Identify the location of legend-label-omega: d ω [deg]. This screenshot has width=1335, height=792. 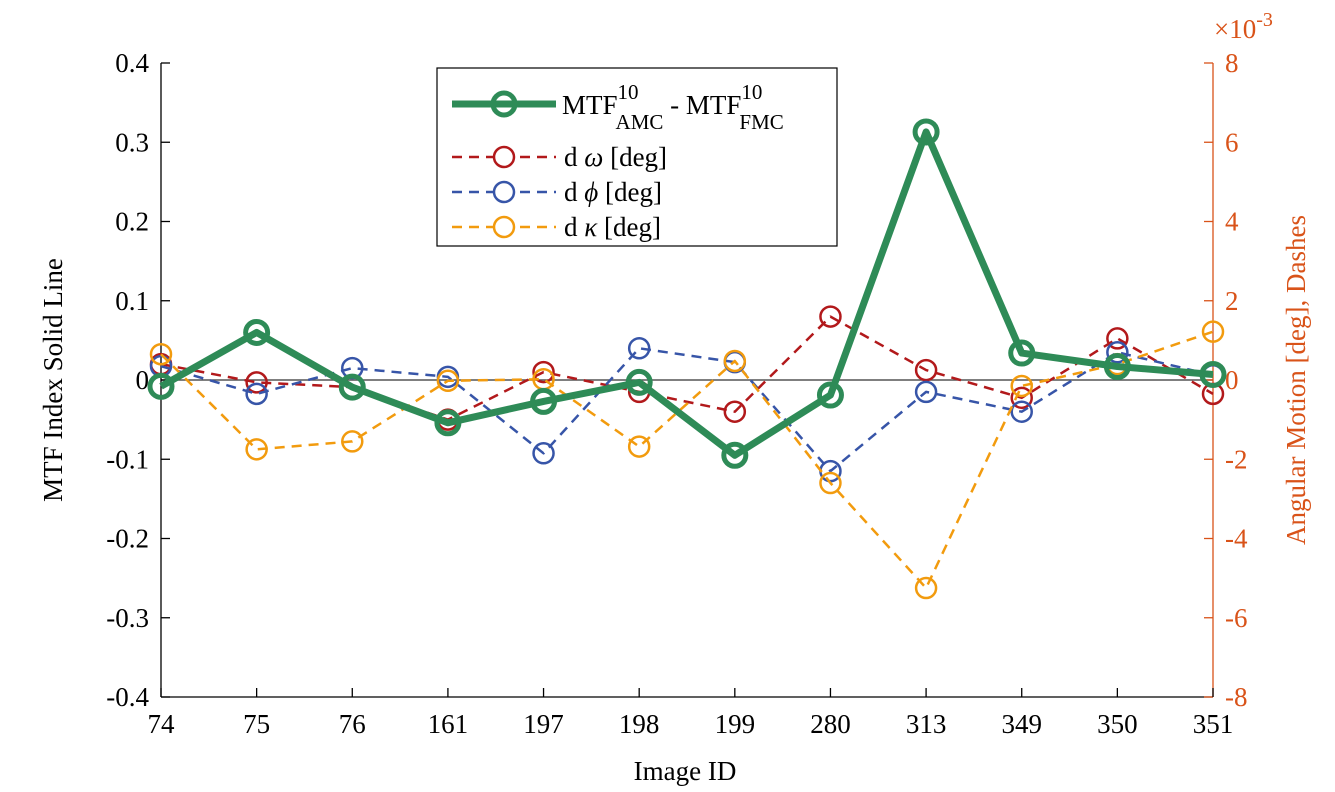
(615, 157).